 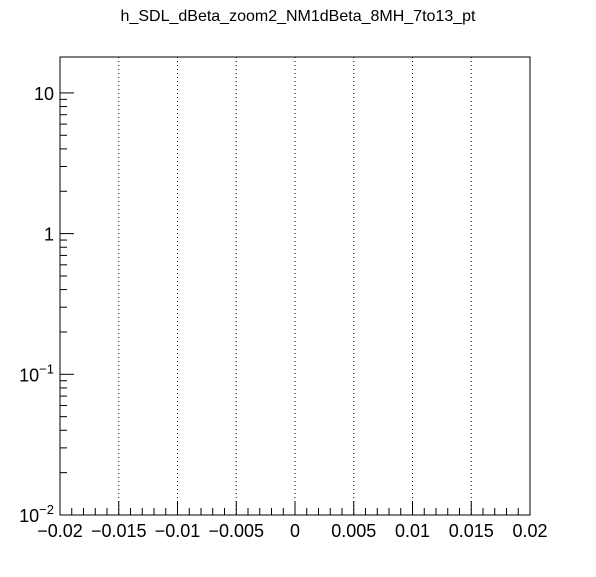 What do you see at coordinates (36, 514) in the screenshot?
I see `y-tick-label: 10⁻²` at bounding box center [36, 514].